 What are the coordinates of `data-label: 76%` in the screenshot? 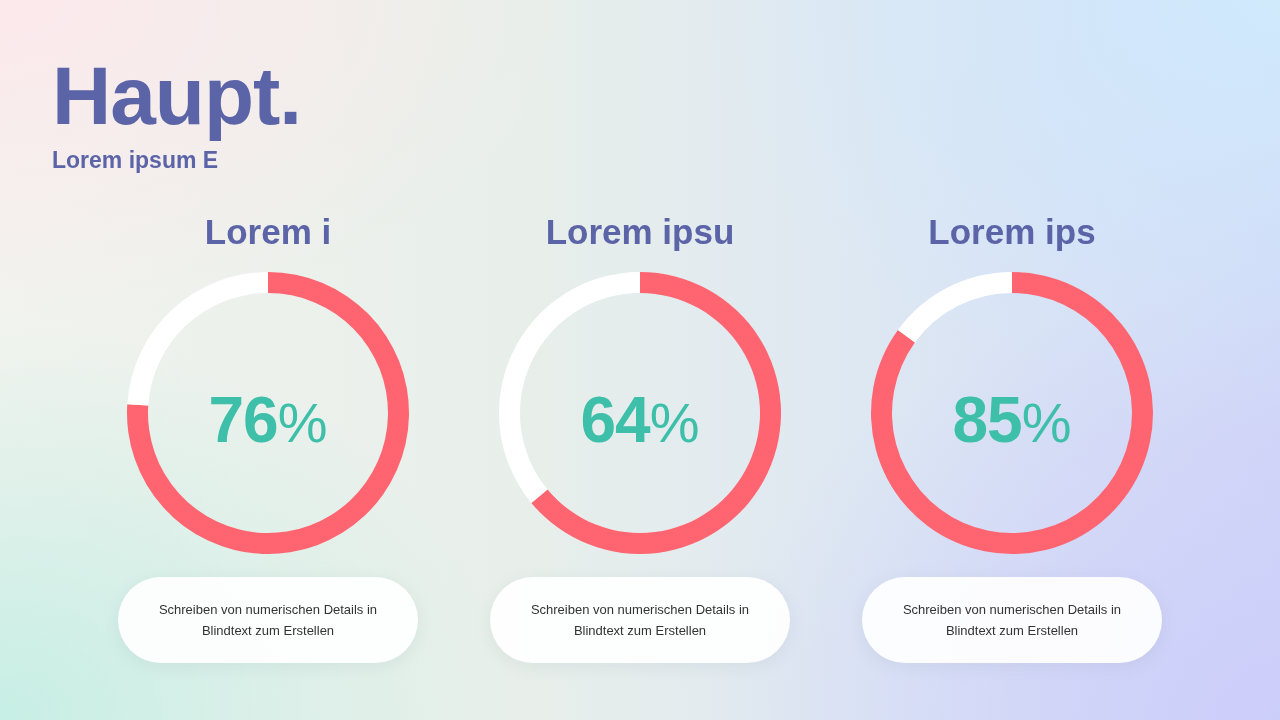 It's located at (268, 420).